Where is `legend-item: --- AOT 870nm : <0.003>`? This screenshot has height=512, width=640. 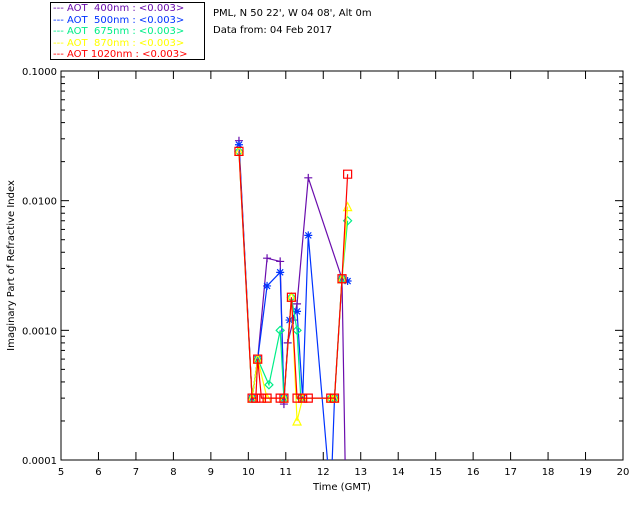
legend-item: --- AOT 870nm : <0.003> is located at coordinates (128, 44).